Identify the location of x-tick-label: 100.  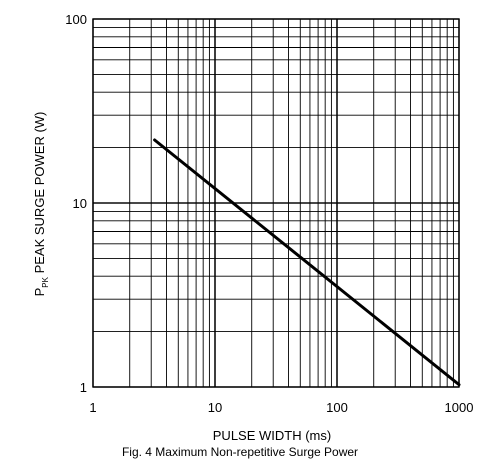
(337, 407).